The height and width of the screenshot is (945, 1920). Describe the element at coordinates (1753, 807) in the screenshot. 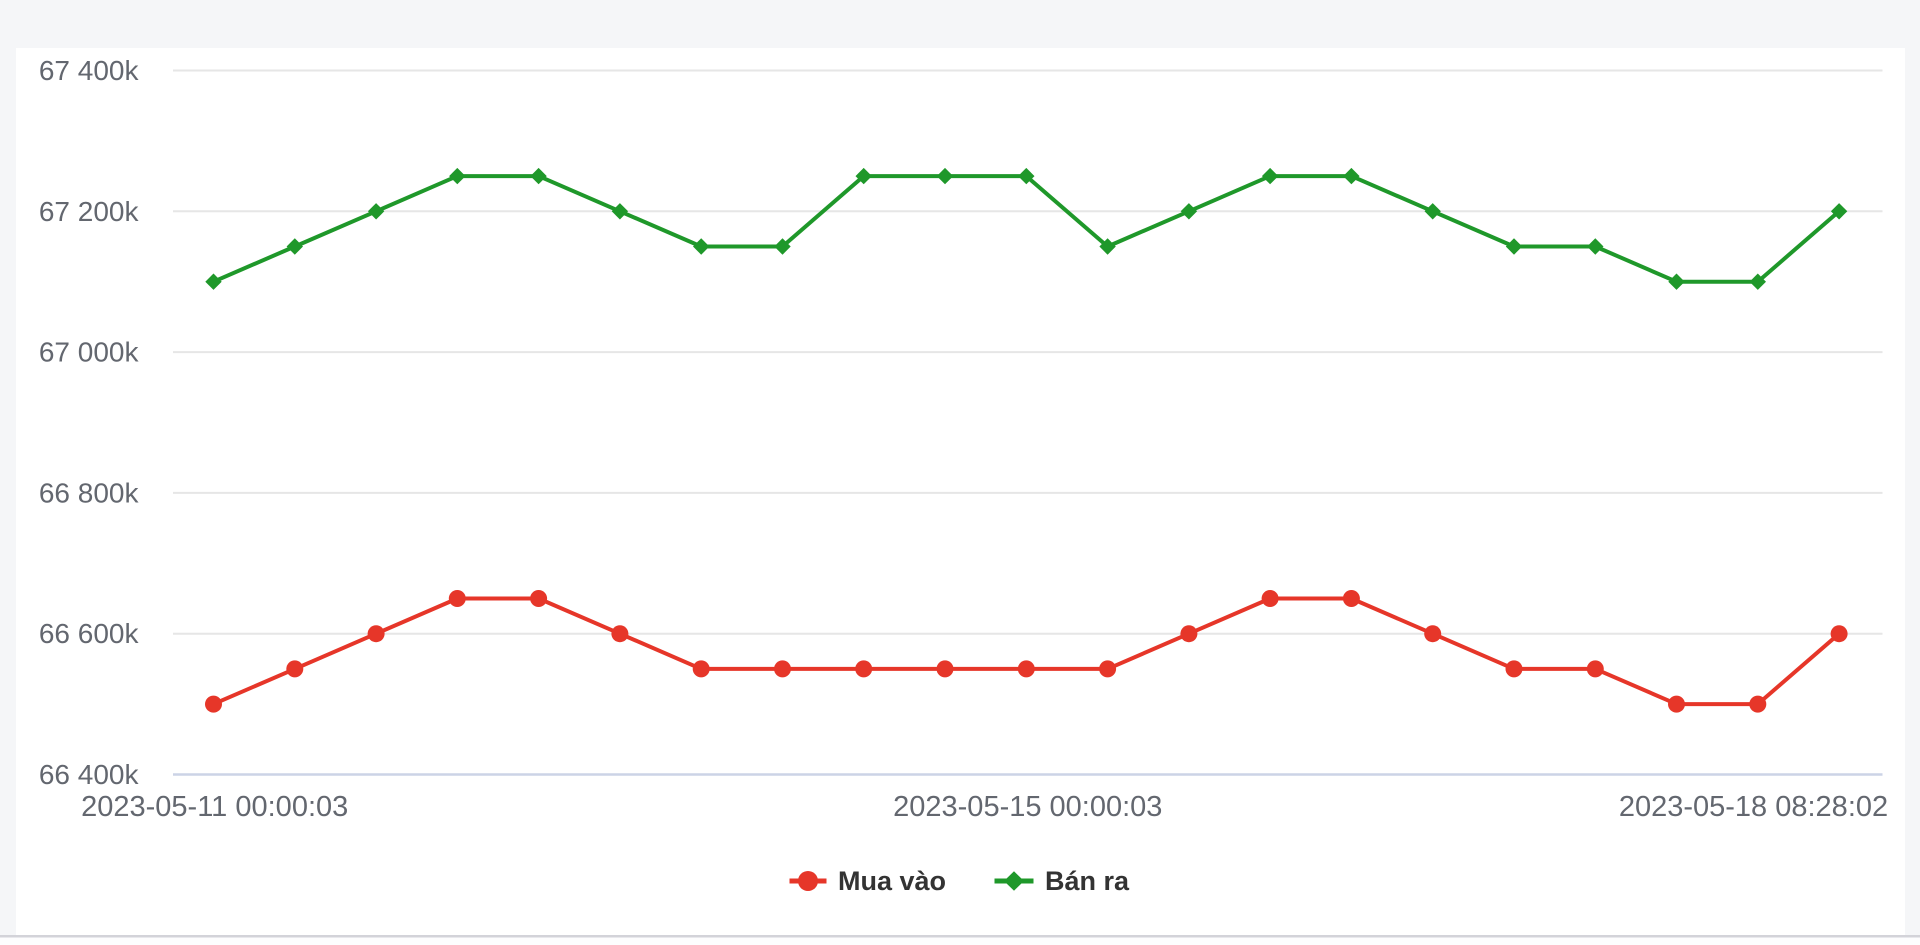

I see `svg-text: 2023-05-18 08:28:02` at that location.